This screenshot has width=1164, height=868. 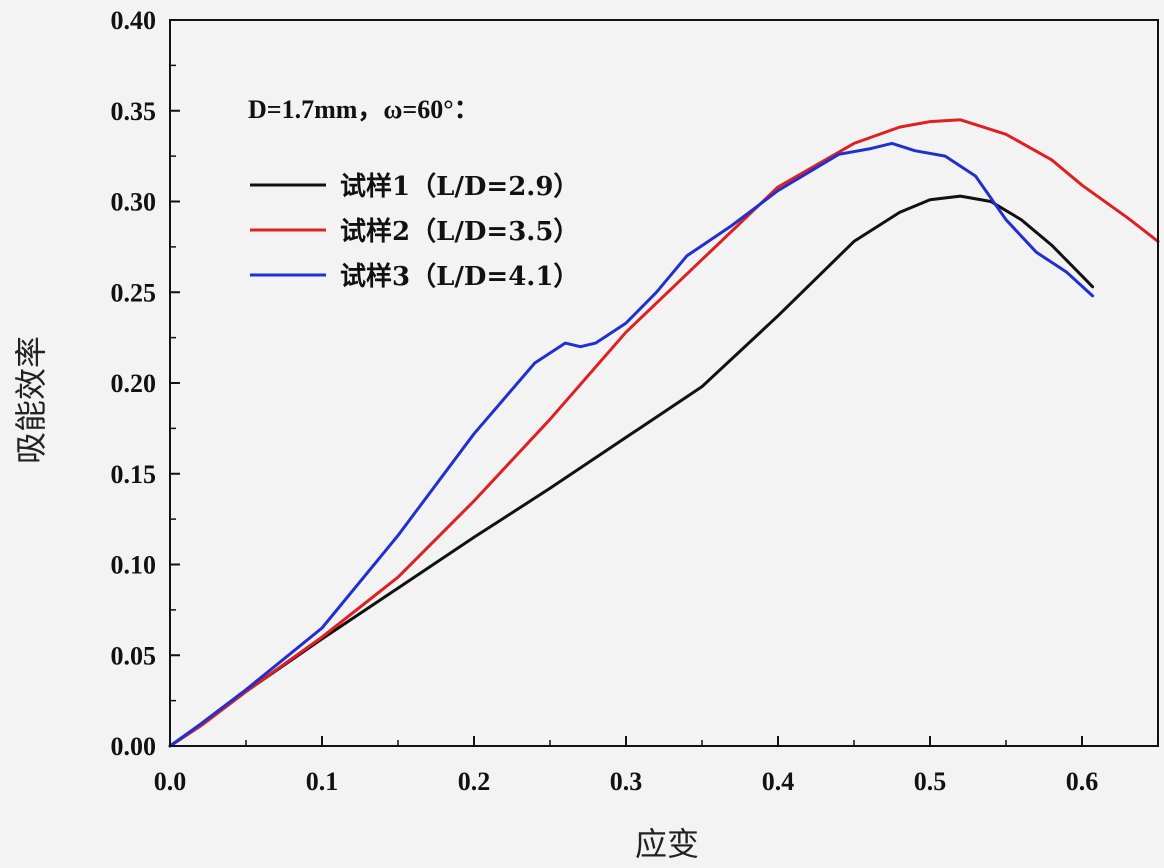 What do you see at coordinates (474, 781) in the screenshot?
I see `x-tick-label: 0.2` at bounding box center [474, 781].